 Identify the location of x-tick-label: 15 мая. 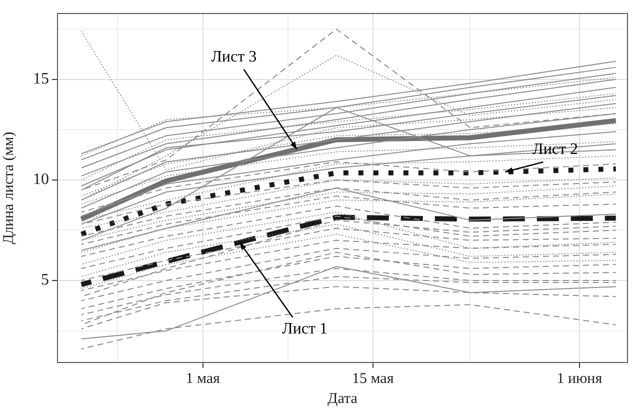
(373, 378).